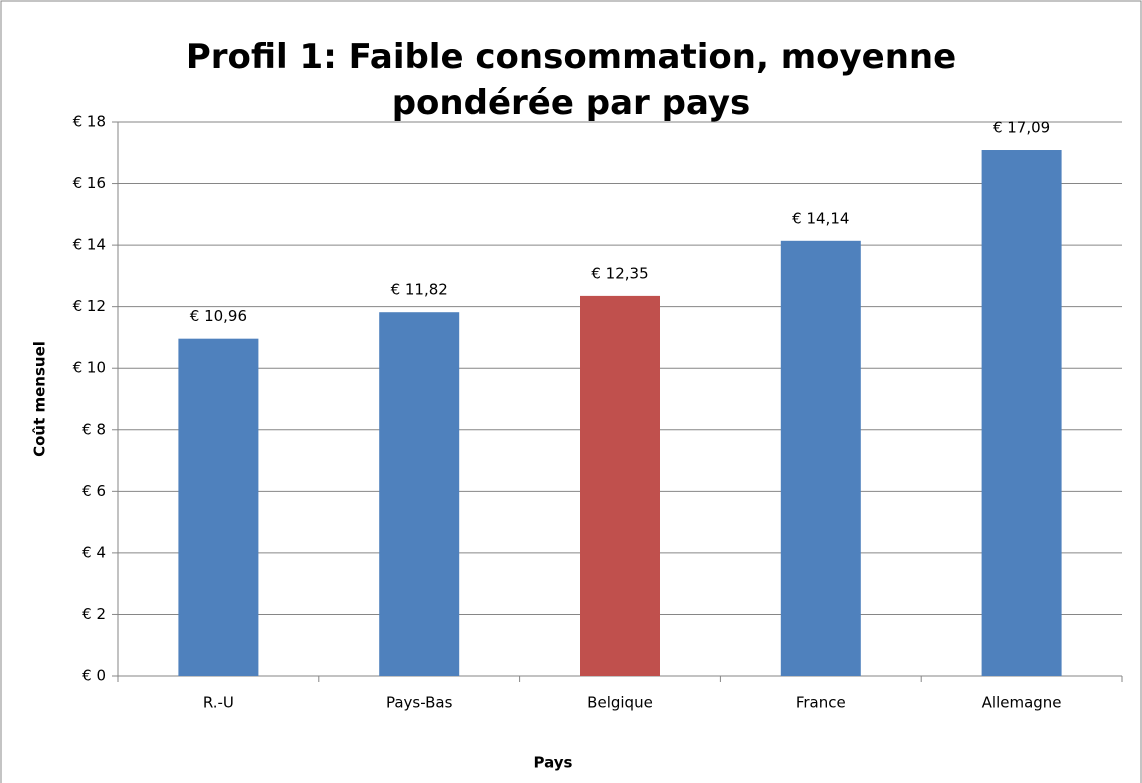  What do you see at coordinates (1021, 128) in the screenshot?
I see `data-label: € 17,09` at bounding box center [1021, 128].